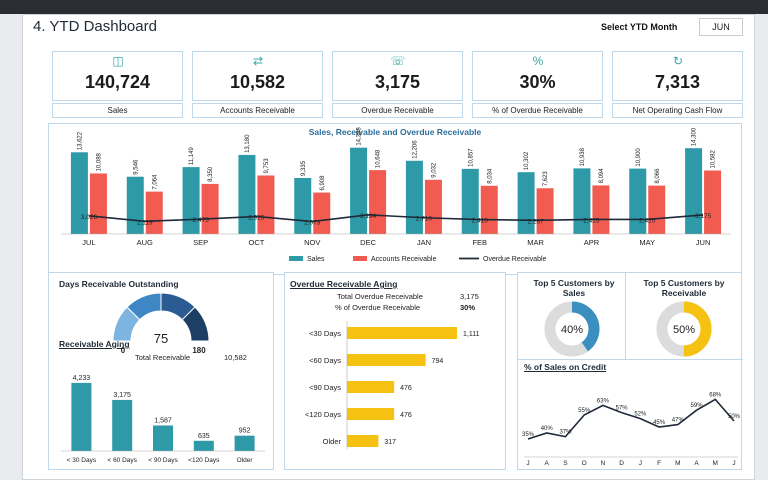 The width and height of the screenshot is (768, 480). What do you see at coordinates (703, 242) in the screenshot?
I see `x-tick-label: JUN` at bounding box center [703, 242].